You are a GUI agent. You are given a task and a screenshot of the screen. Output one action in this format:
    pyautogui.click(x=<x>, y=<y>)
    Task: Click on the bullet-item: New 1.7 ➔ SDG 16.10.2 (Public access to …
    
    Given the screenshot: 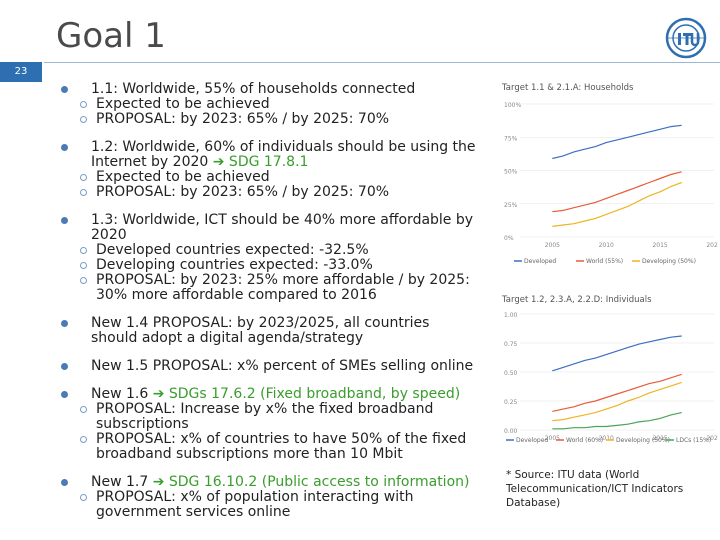 What is the action you would take?
    pyautogui.click(x=270, y=482)
    